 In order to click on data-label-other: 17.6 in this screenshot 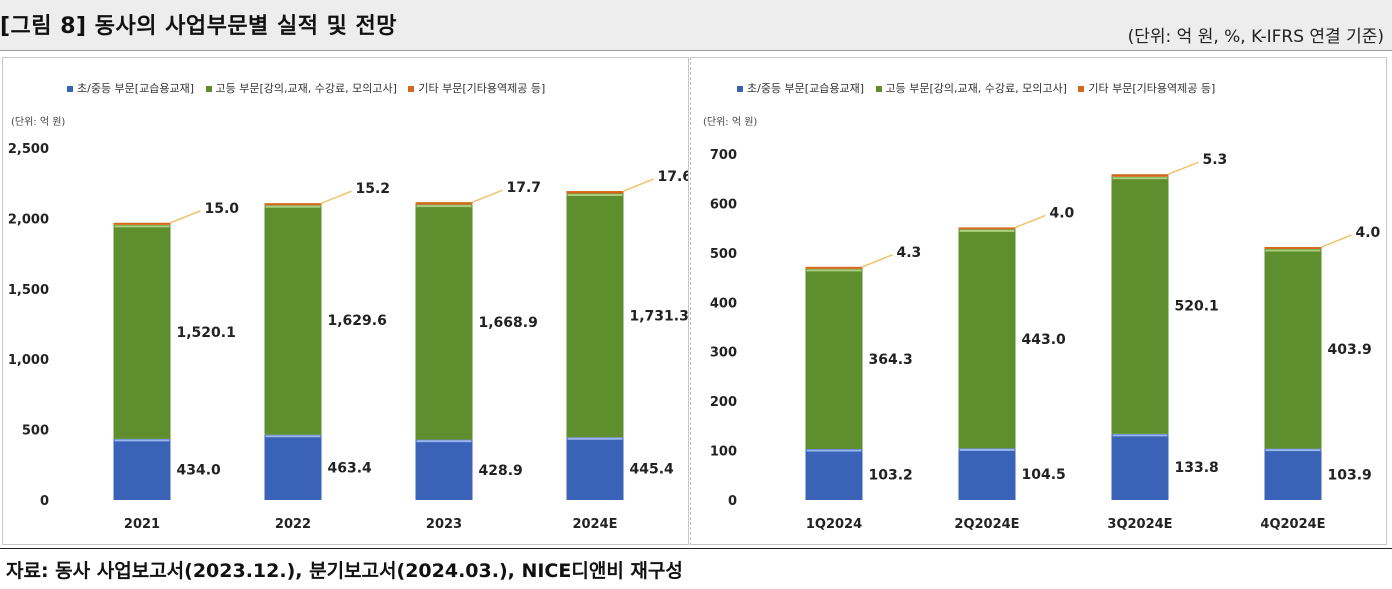, I will do `click(673, 177)`.